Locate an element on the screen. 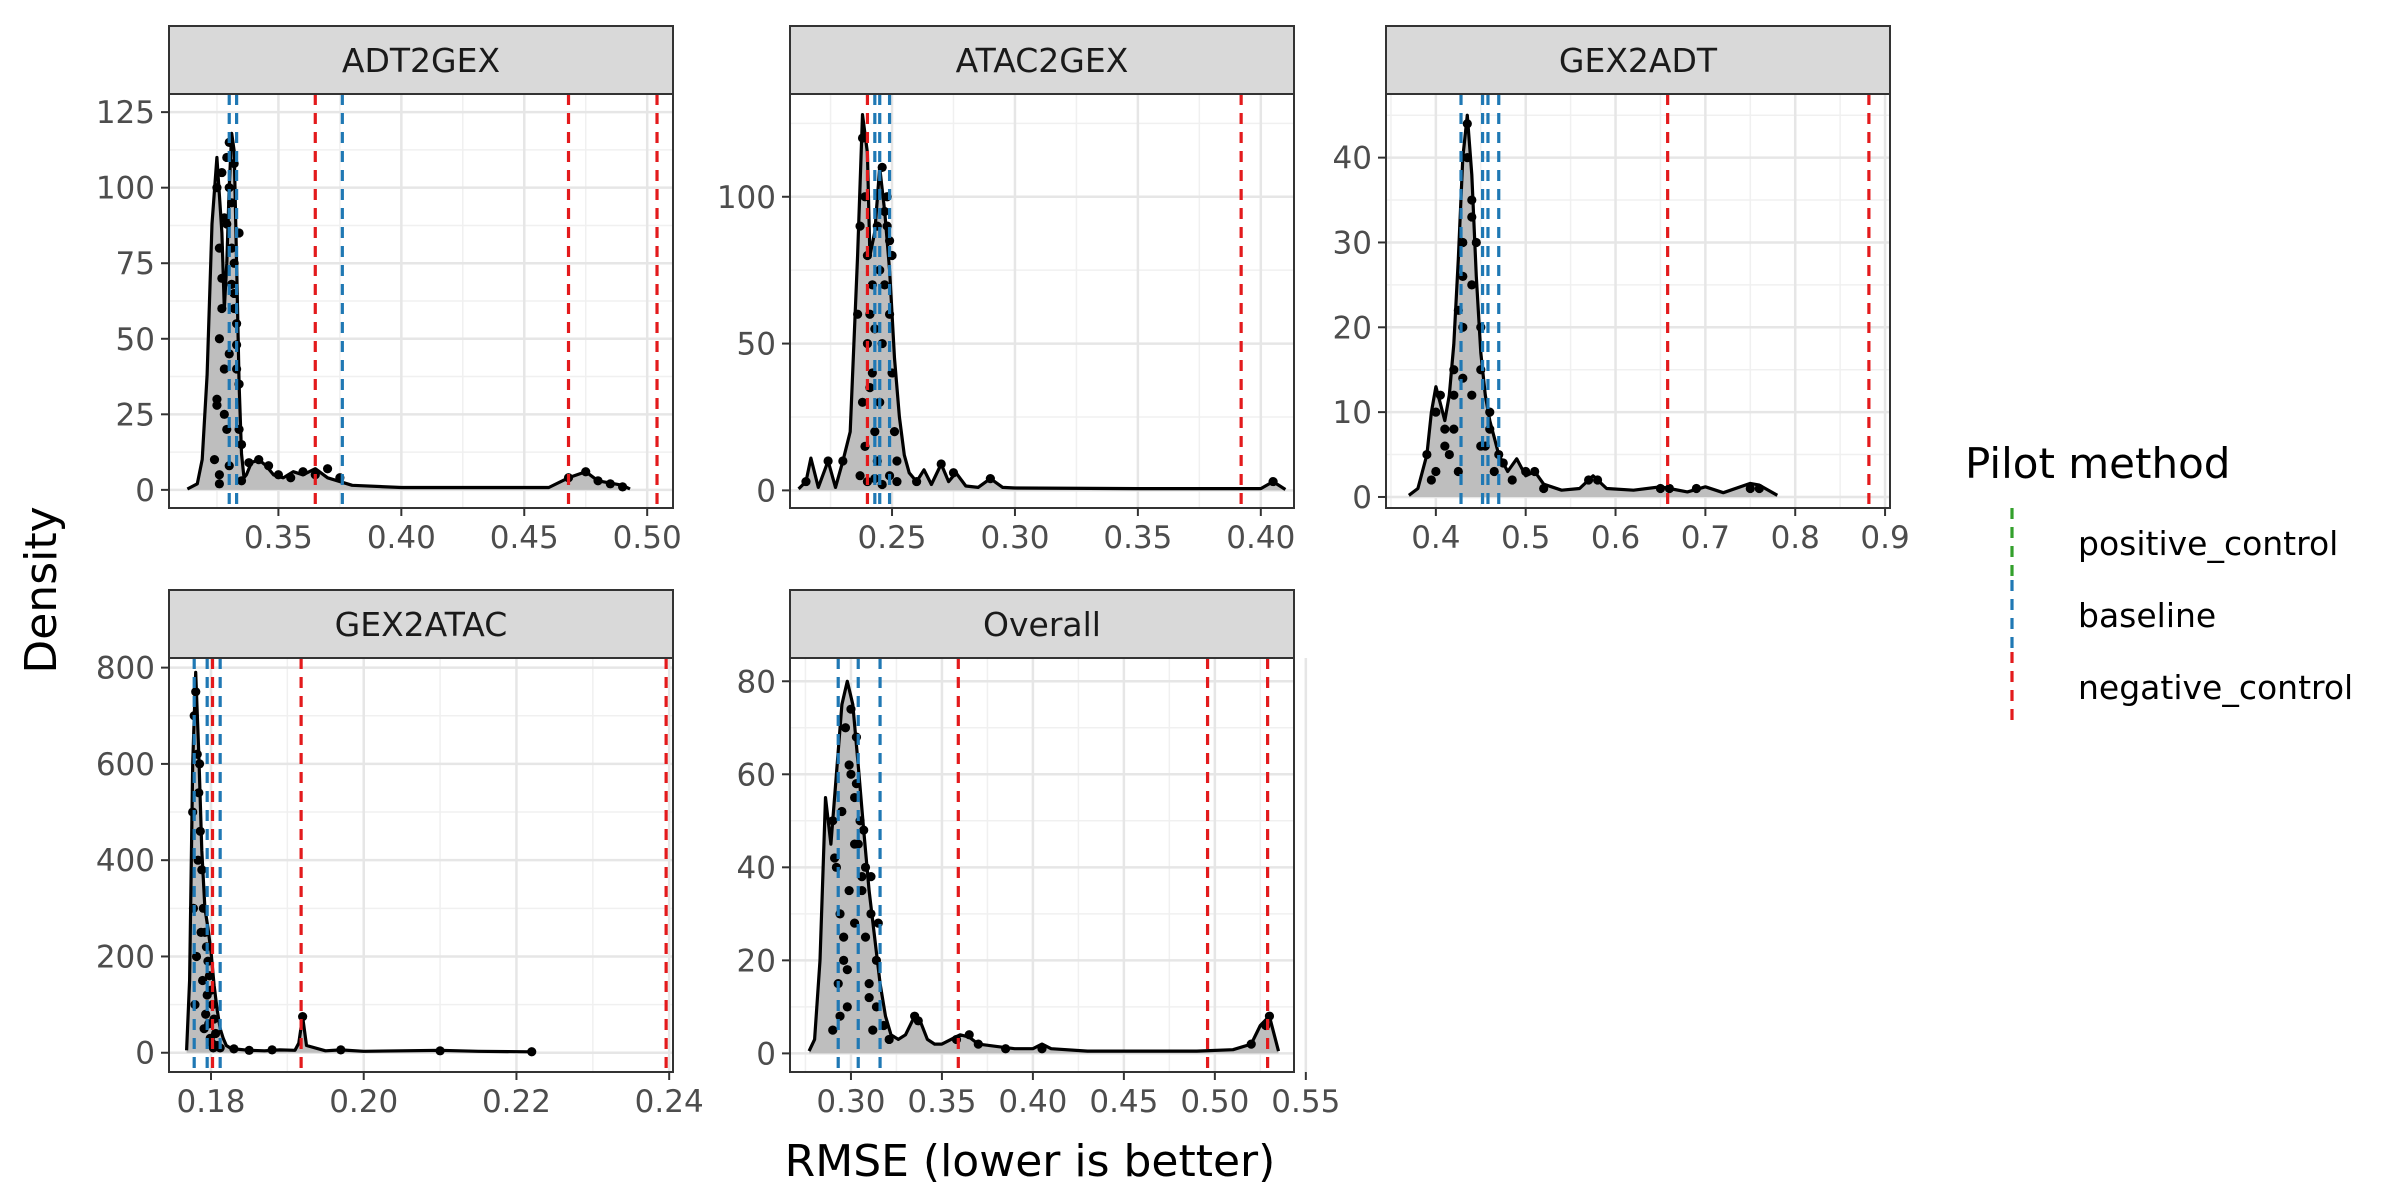 This screenshot has width=2400, height=1200. panel-atac2gex: ATAC2GEX 0.25 0.30 0.35 0.40 0 50 100 is located at coordinates (1006, 290).